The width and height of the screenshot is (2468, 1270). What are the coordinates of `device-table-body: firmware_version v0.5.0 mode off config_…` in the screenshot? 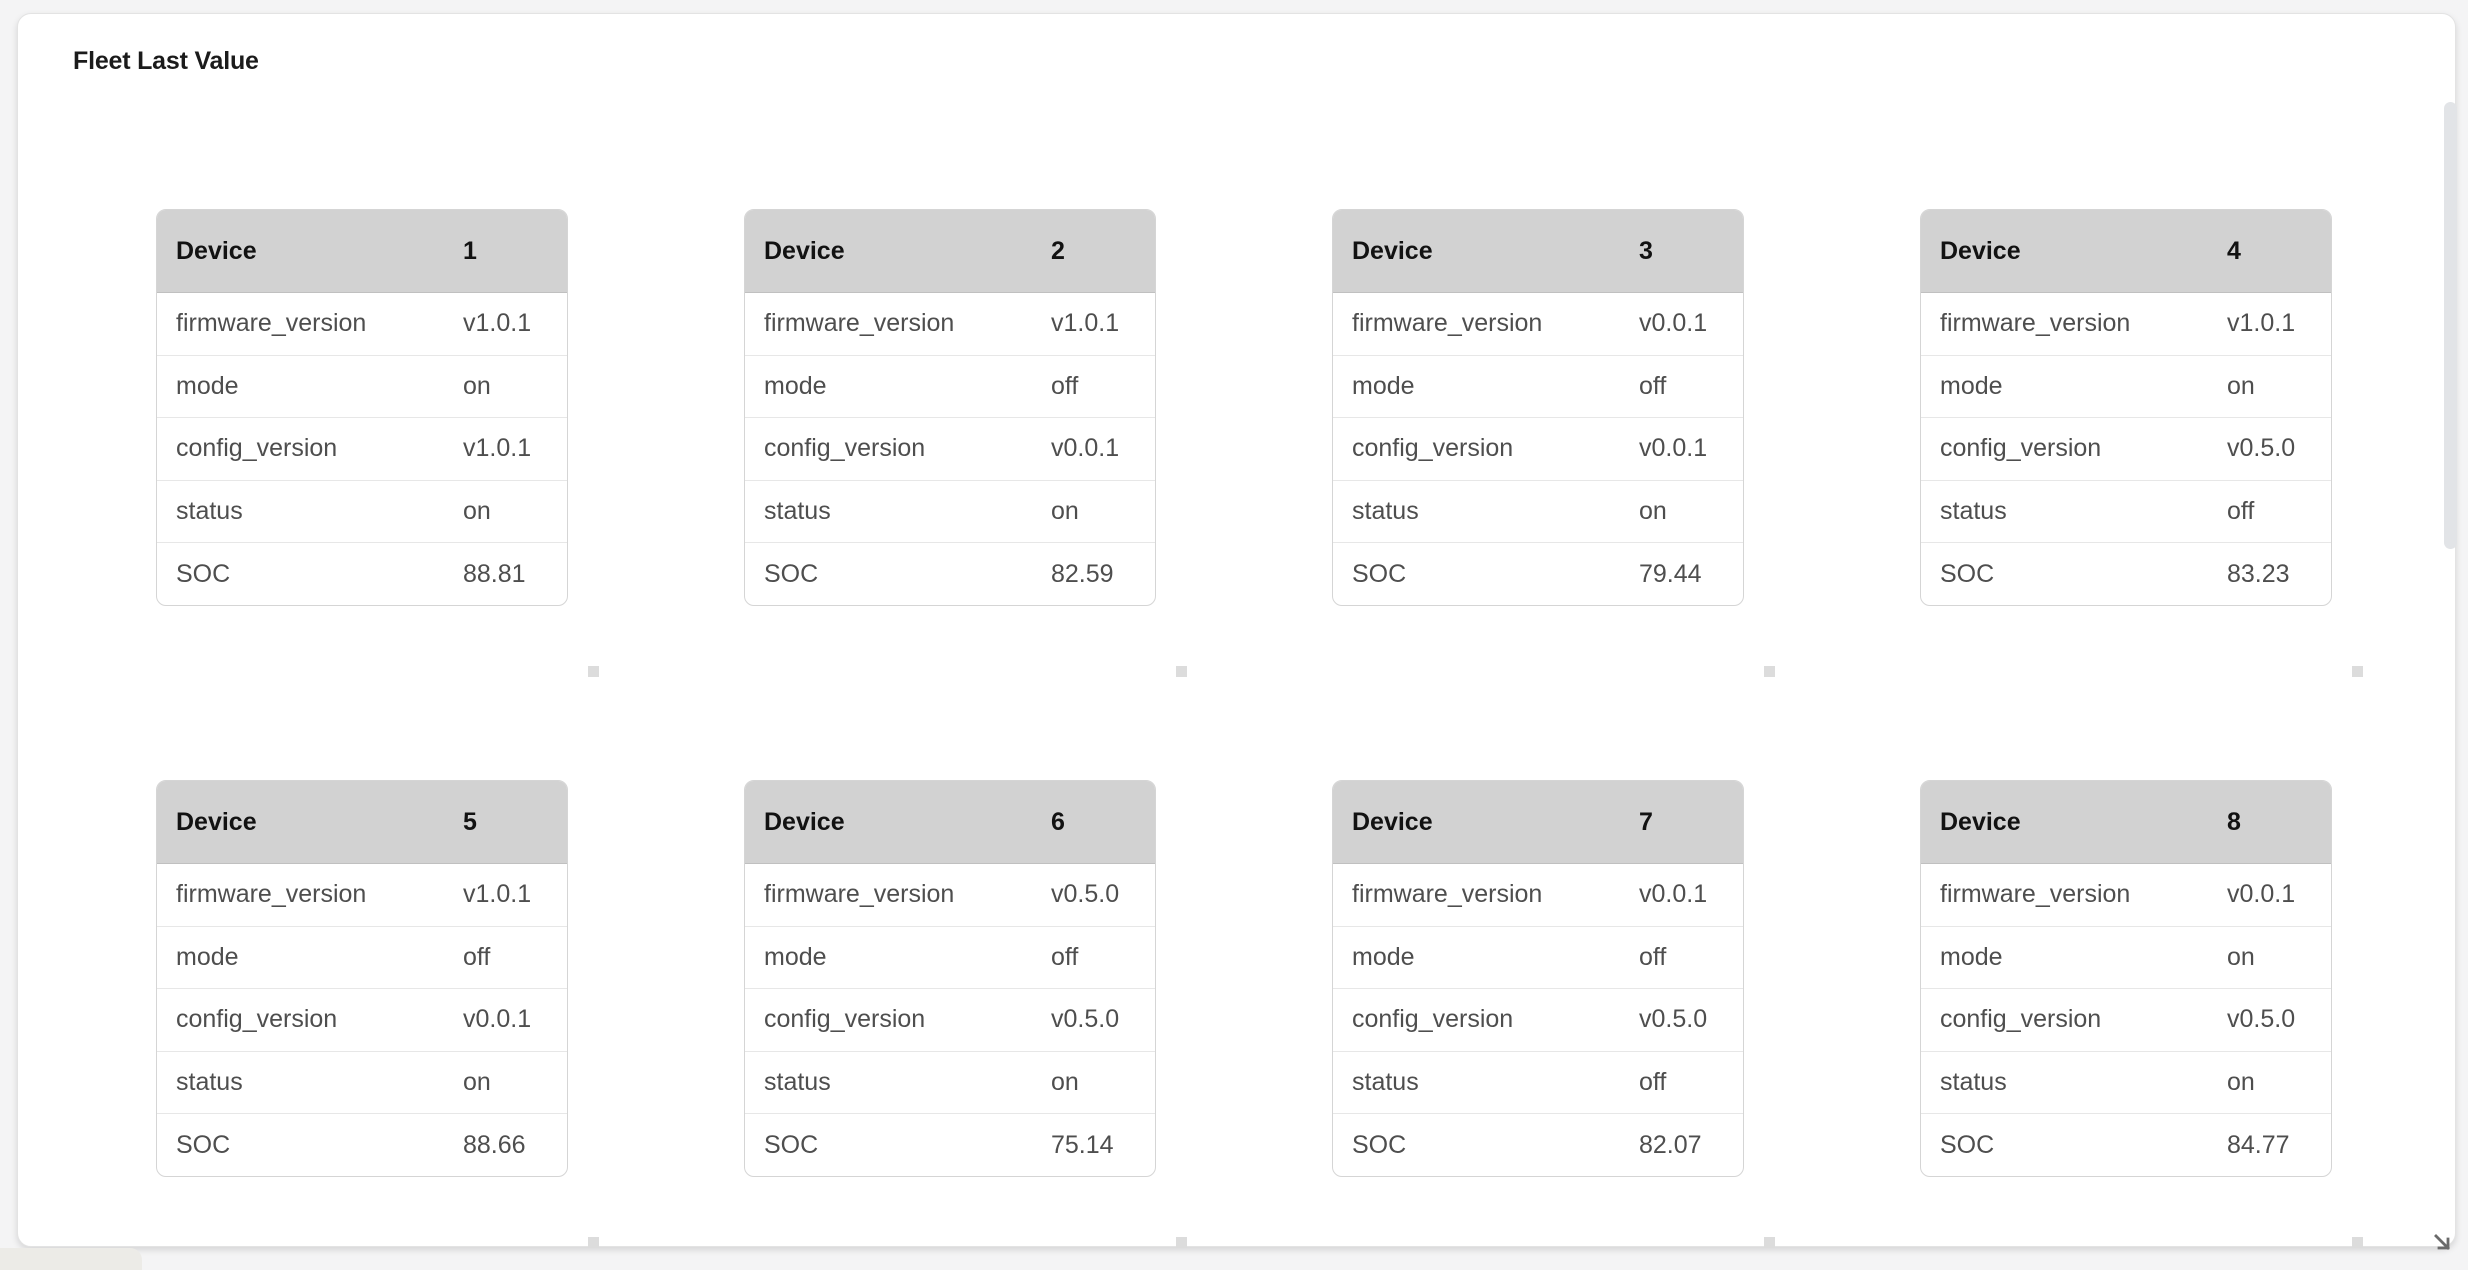 It's located at (950, 1020).